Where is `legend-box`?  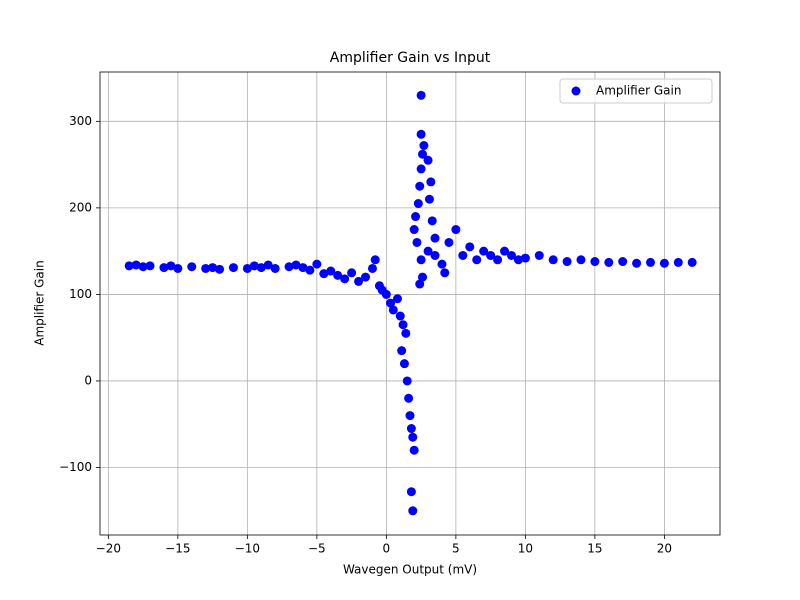 legend-box is located at coordinates (636, 91).